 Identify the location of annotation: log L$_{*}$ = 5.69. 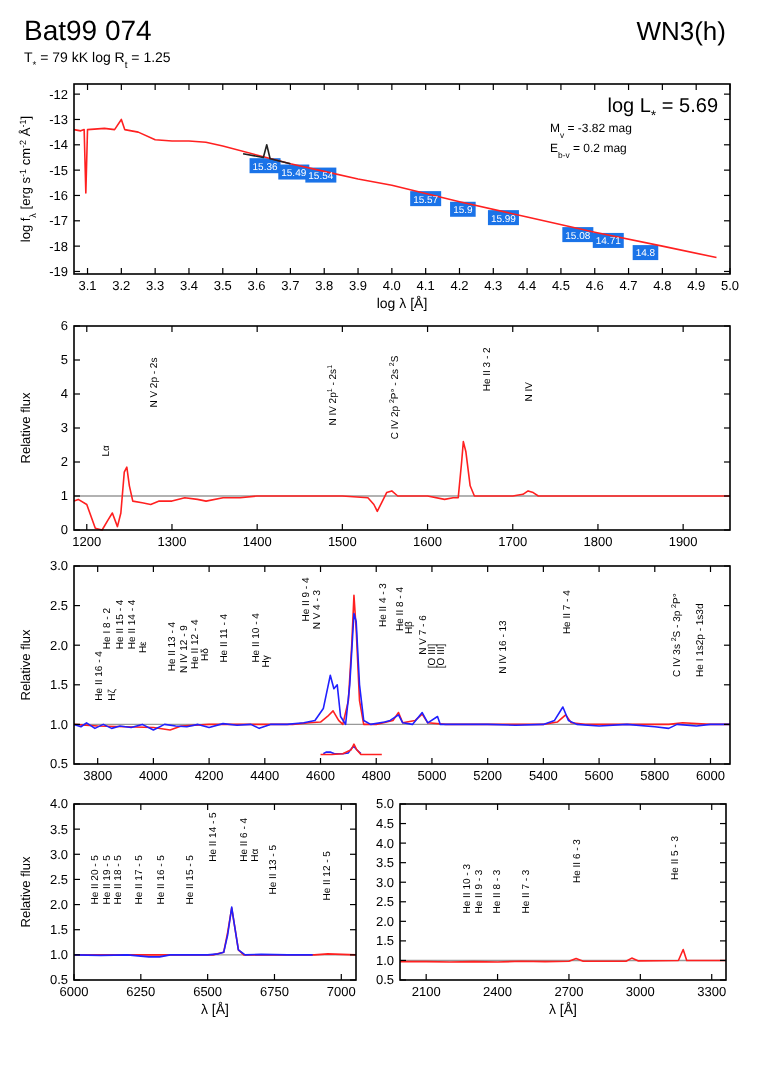
(663, 109).